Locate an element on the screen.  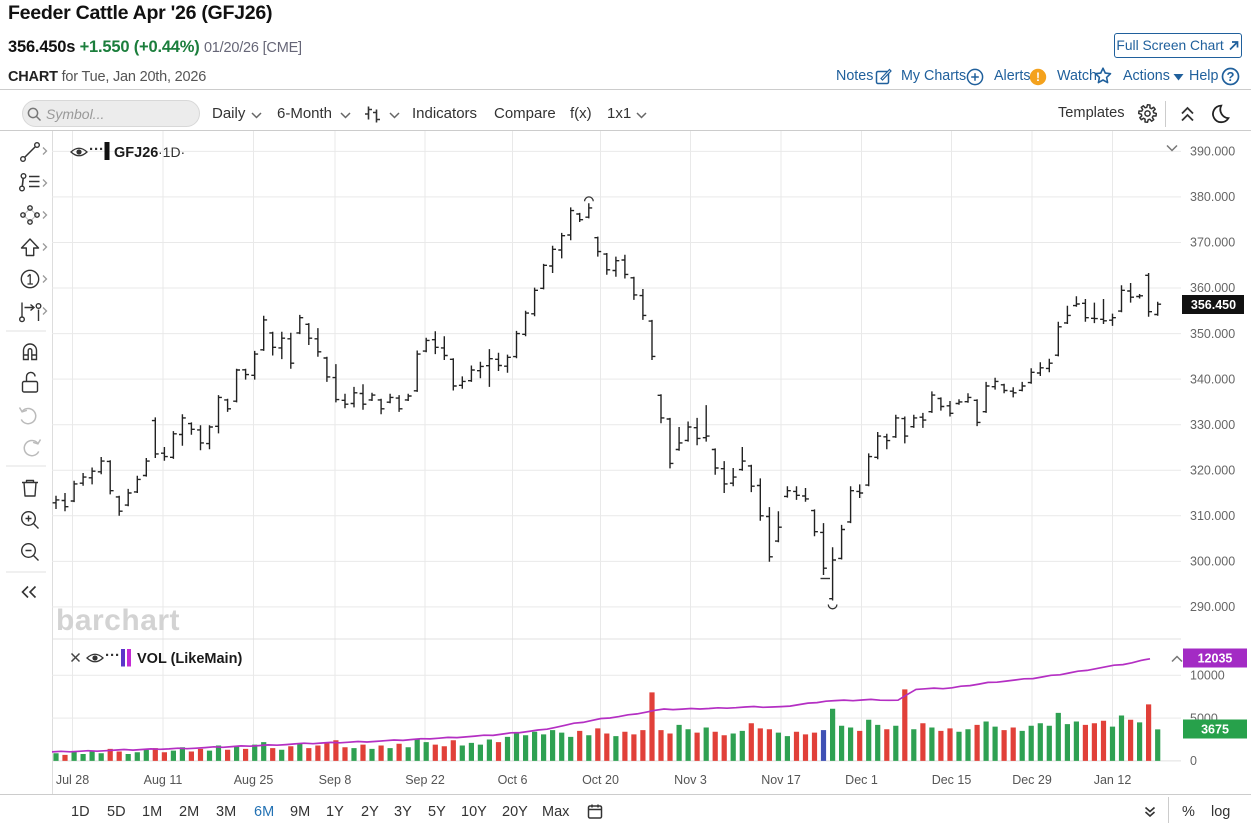
svg-text: Dec 29 is located at coordinates (1032, 780).